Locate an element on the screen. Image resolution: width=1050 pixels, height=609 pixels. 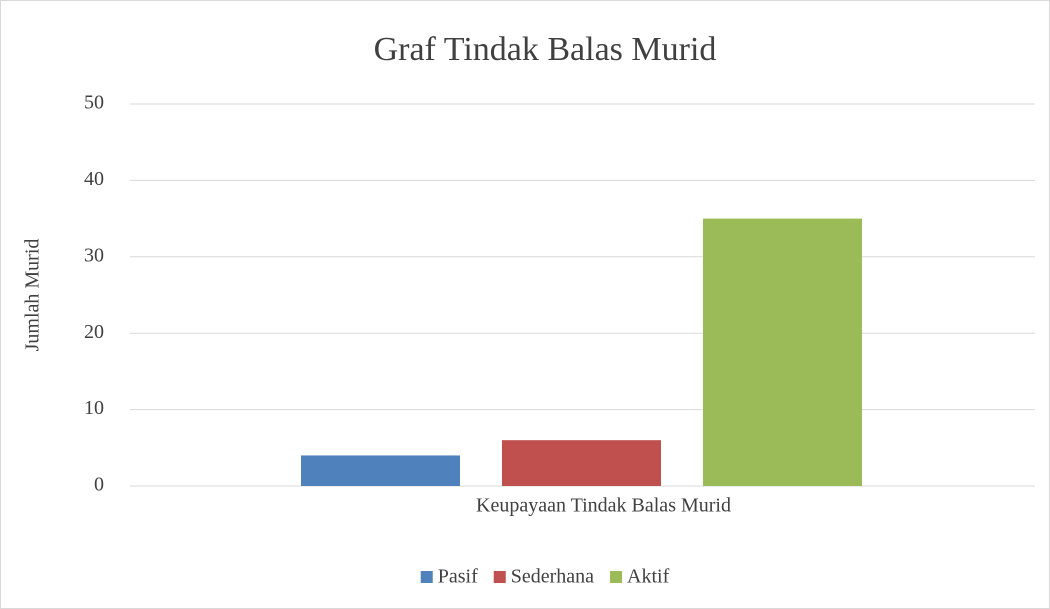
y-tick-label: 10 is located at coordinates (94, 408).